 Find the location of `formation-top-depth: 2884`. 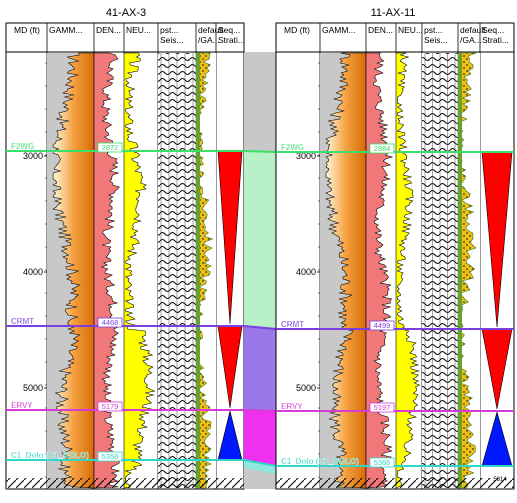

formation-top-depth: 2884 is located at coordinates (382, 148).